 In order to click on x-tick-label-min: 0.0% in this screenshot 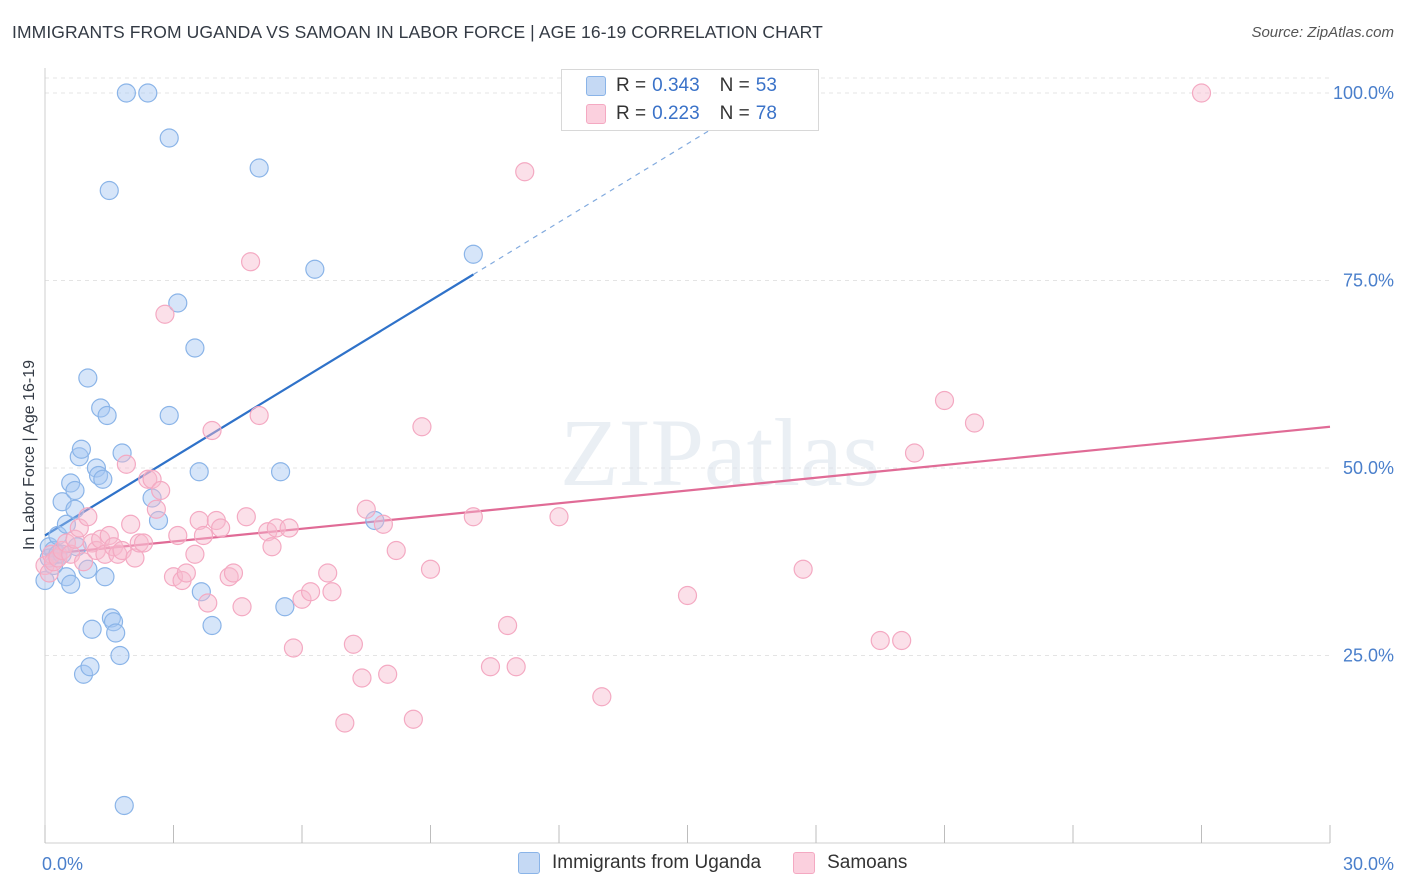, I will do `click(62, 864)`.